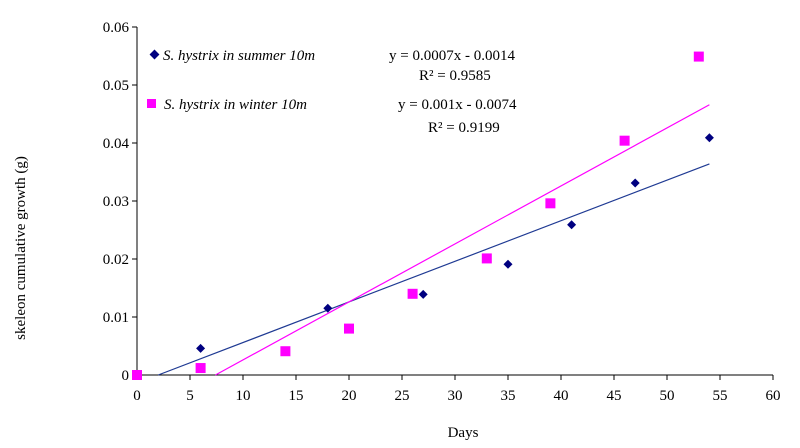 The height and width of the screenshot is (448, 800). What do you see at coordinates (243, 396) in the screenshot?
I see `x-tick-label: 10` at bounding box center [243, 396].